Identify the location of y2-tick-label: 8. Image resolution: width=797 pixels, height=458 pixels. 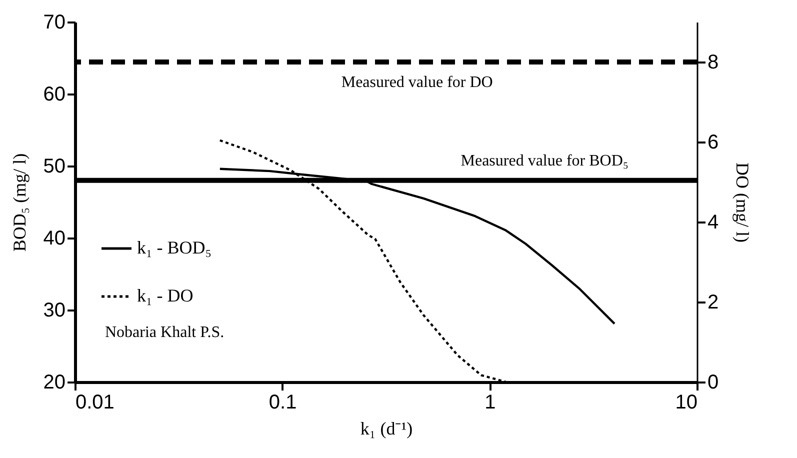
(713, 63).